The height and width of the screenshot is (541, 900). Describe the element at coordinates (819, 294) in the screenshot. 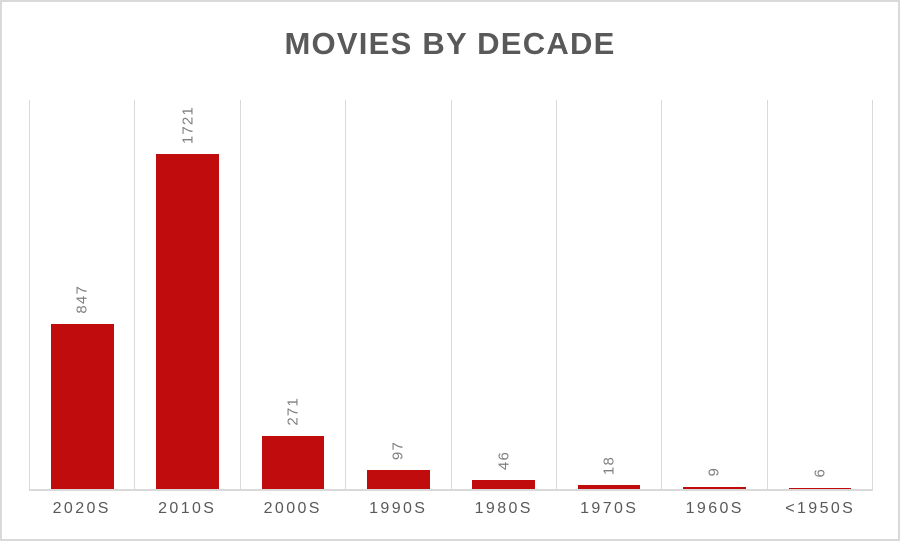

I see `bar-cell: 6` at that location.